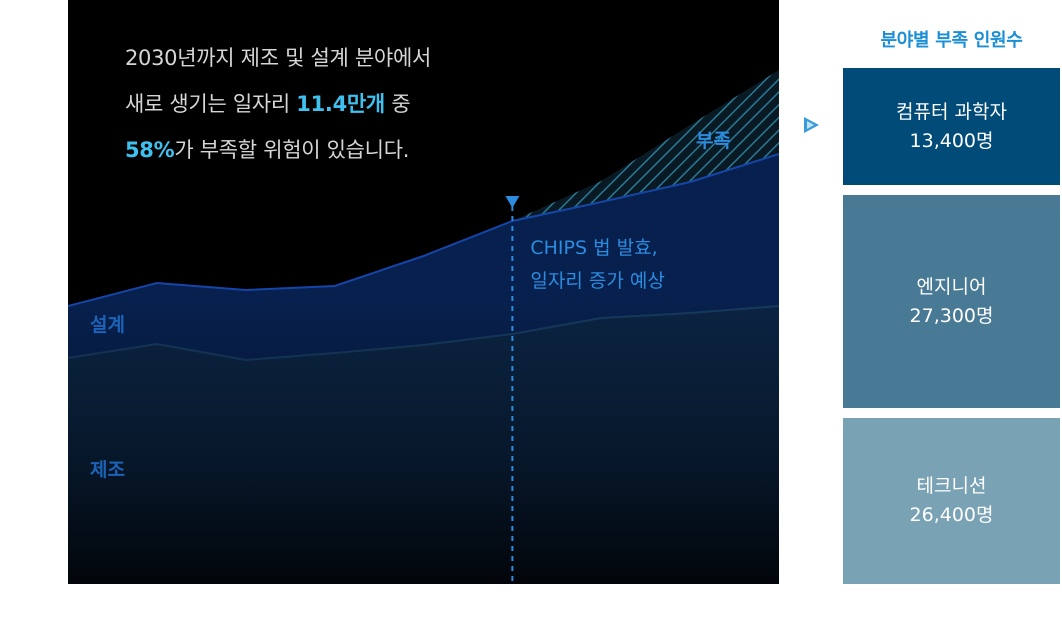  What do you see at coordinates (512, 202) in the screenshot?
I see `annotation-marker-icon` at bounding box center [512, 202].